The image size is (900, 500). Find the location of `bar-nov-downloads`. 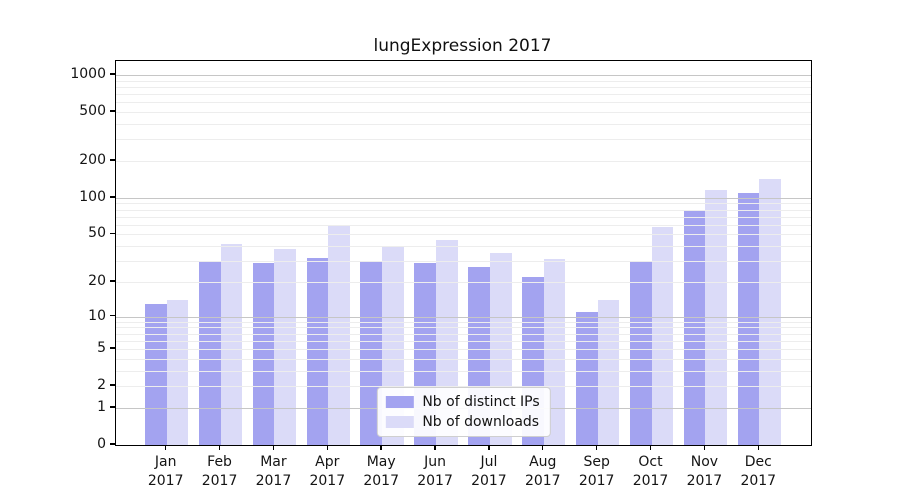

bar-nov-downloads is located at coordinates (716, 317).